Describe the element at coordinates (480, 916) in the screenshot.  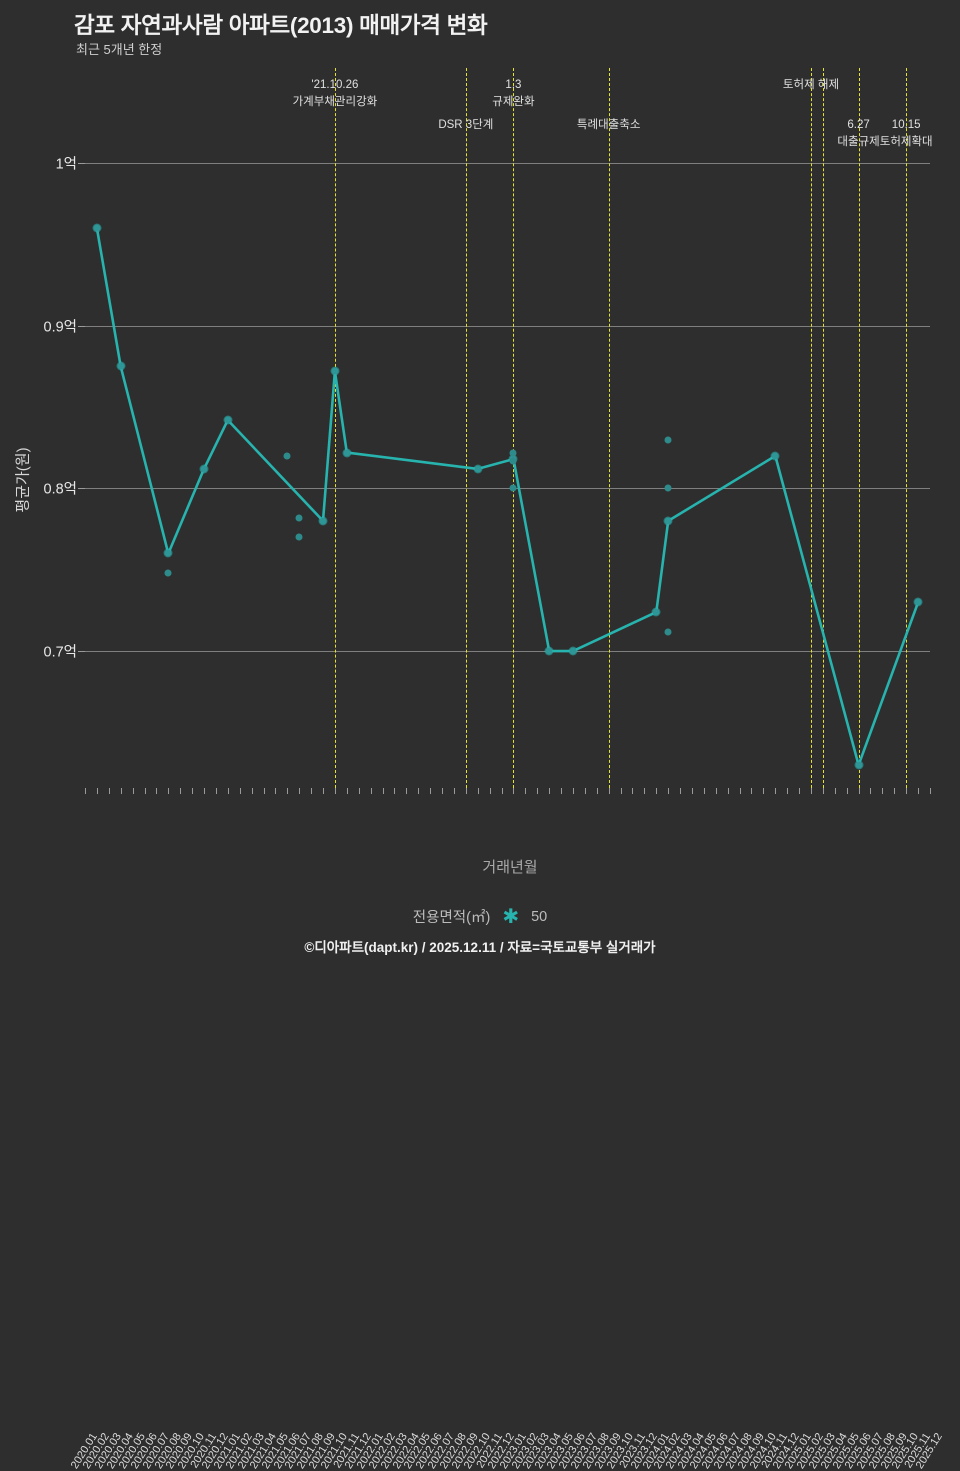
I see `legend: 전용면적(㎡) ✱ 50` at that location.